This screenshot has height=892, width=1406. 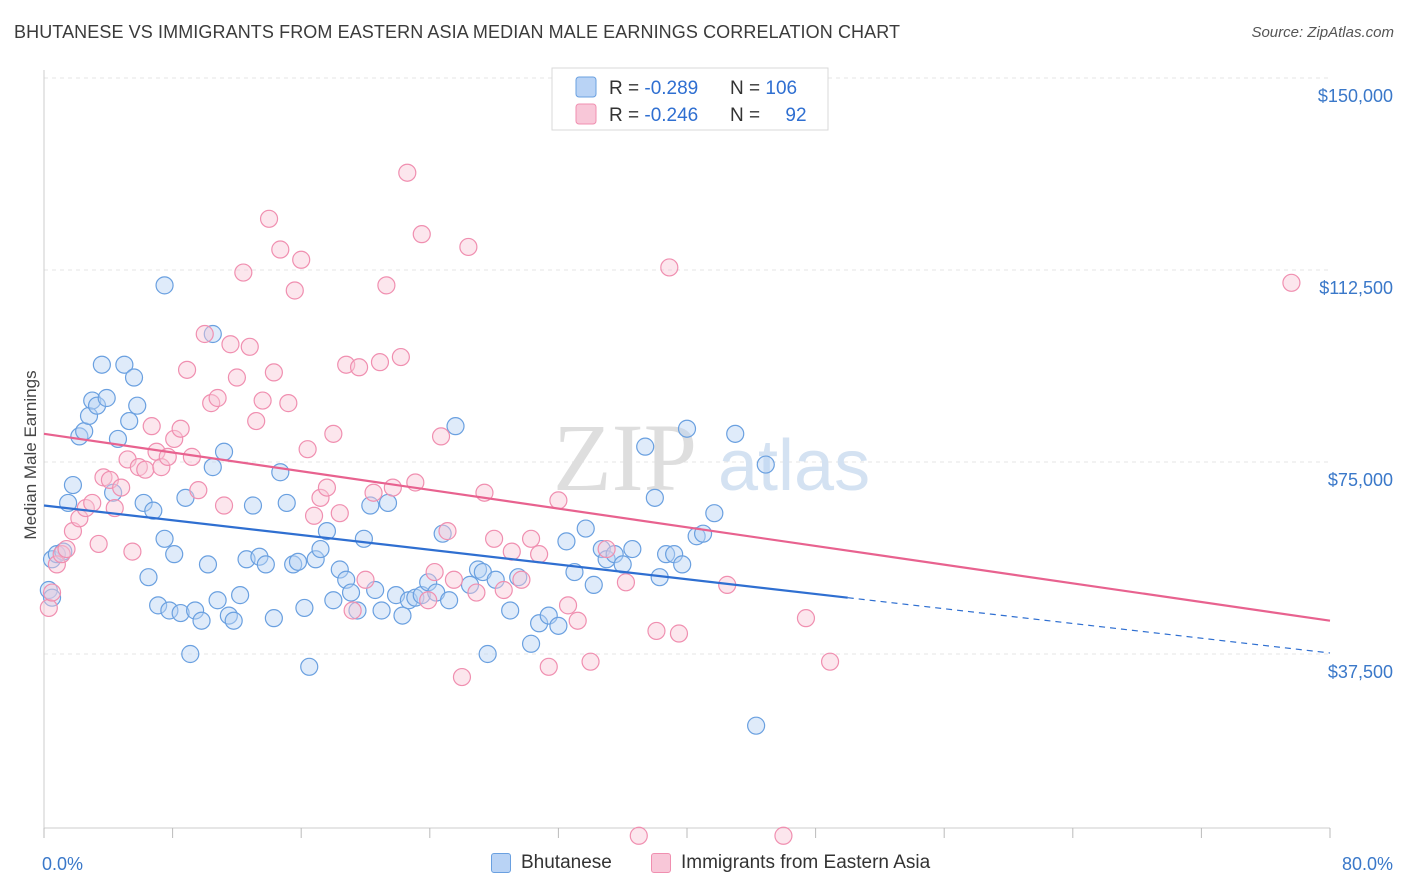 What do you see at coordinates (1089, 625) in the screenshot?
I see `bhutanese-trend-extension` at bounding box center [1089, 625].